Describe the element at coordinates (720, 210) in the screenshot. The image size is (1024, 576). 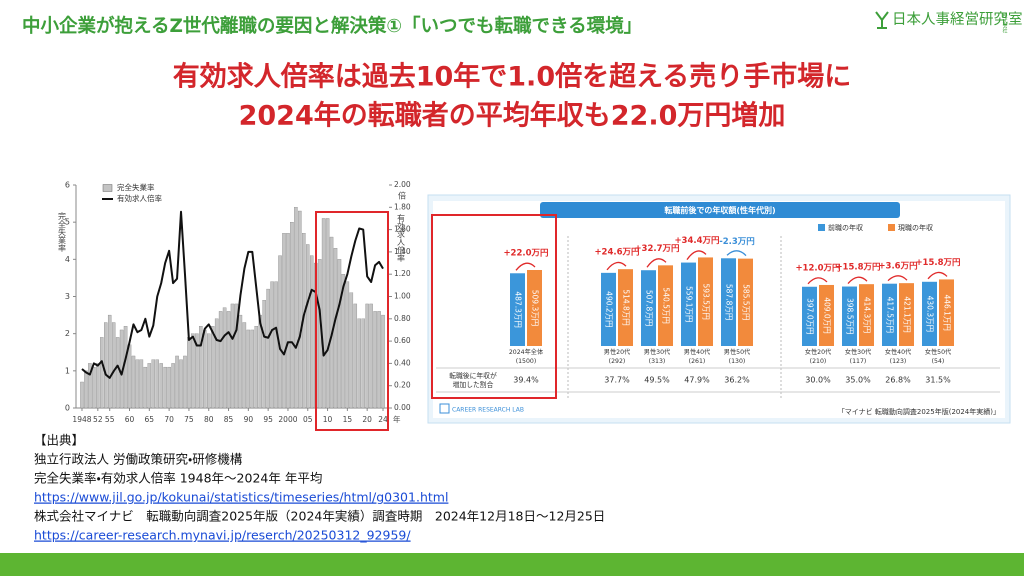
I see `title-bar` at that location.